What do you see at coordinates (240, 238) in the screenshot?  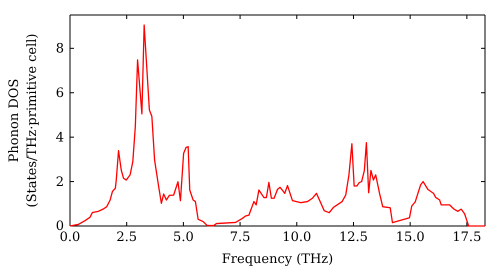 I see `x-tick-label: 7.5` at bounding box center [240, 238].